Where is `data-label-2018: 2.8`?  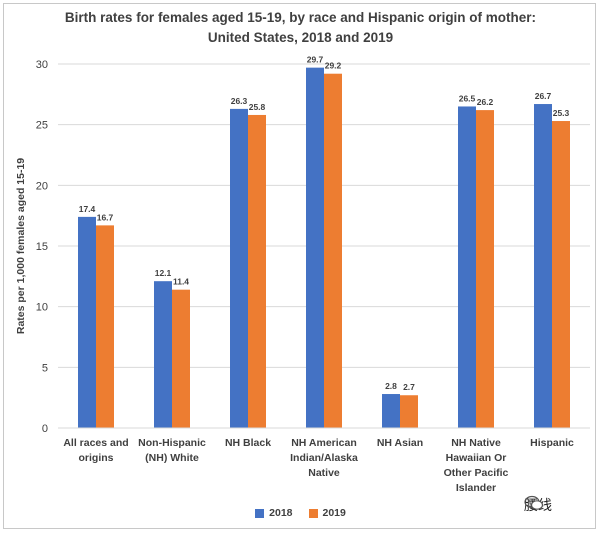
data-label-2018: 2.8 is located at coordinates (391, 386).